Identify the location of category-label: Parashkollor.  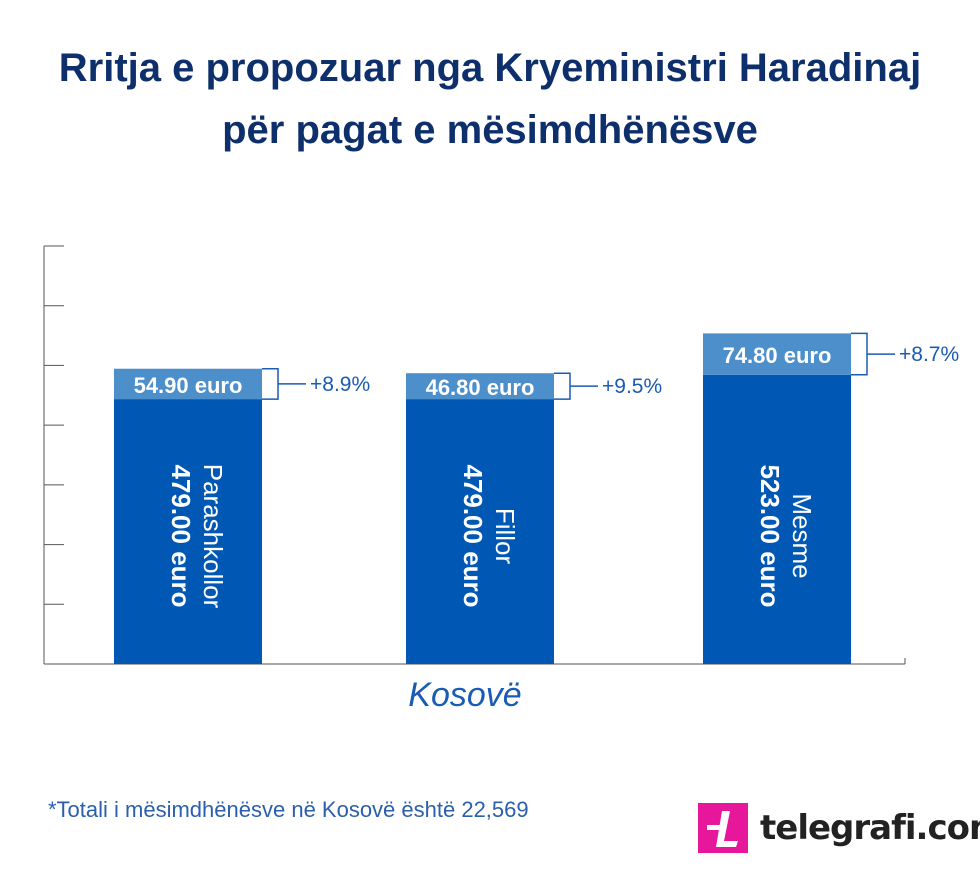
(213, 536).